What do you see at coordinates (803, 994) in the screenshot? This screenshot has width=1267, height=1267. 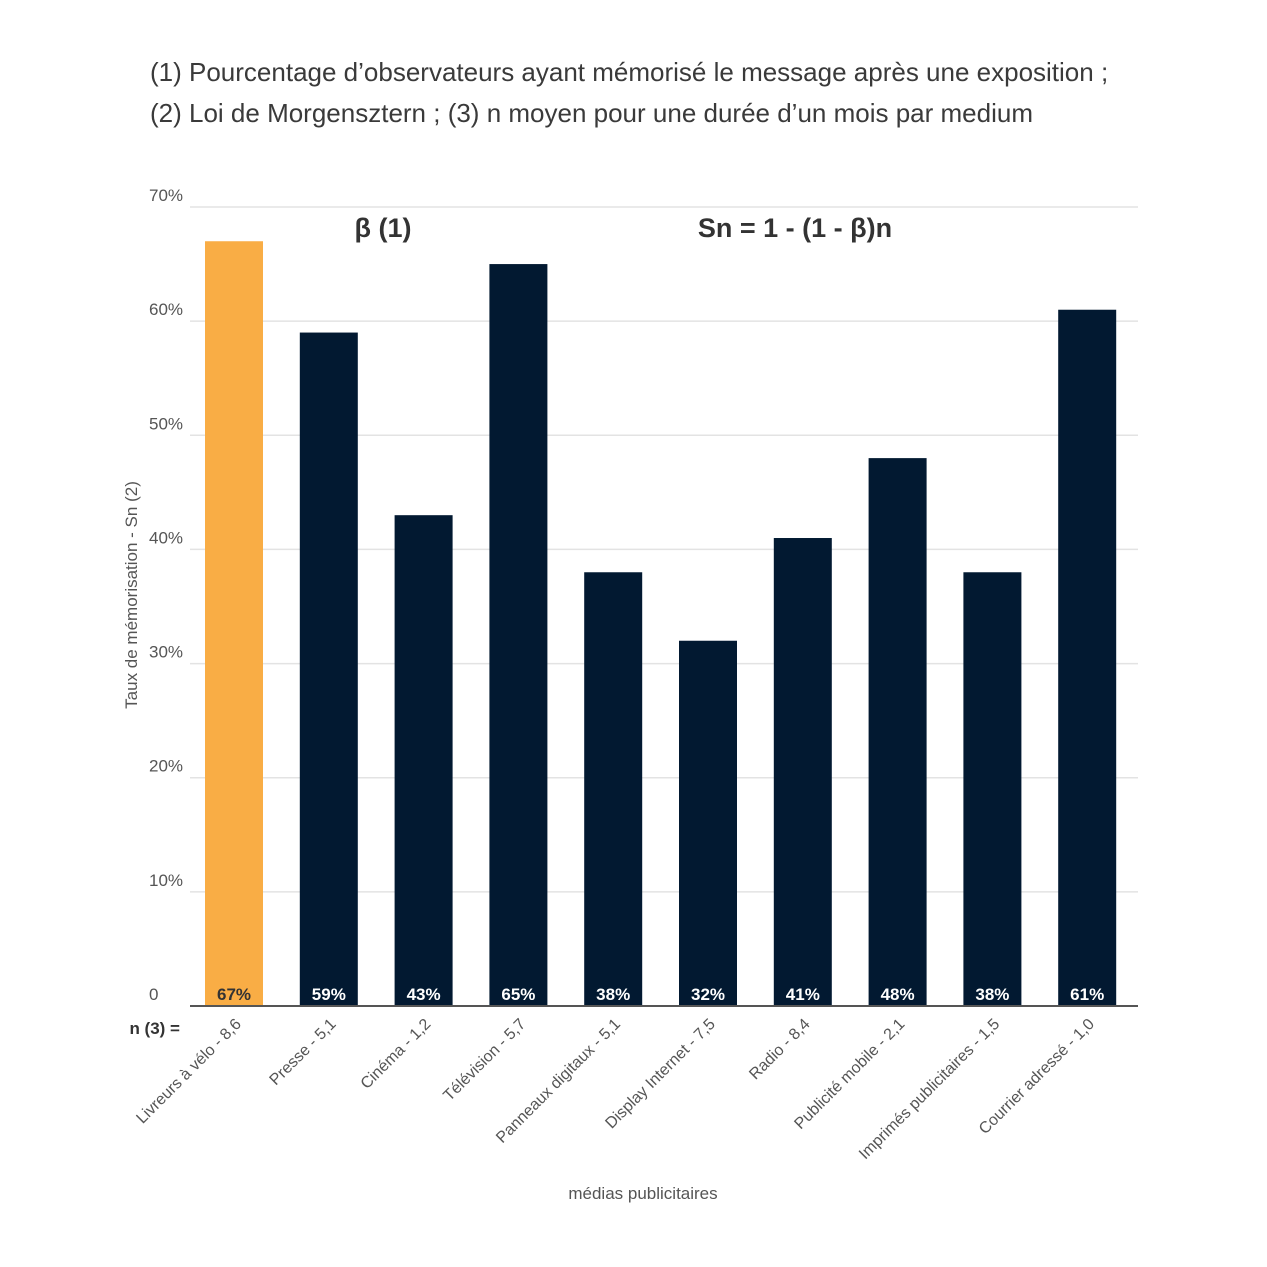 I see `bar-value-label: 41%` at bounding box center [803, 994].